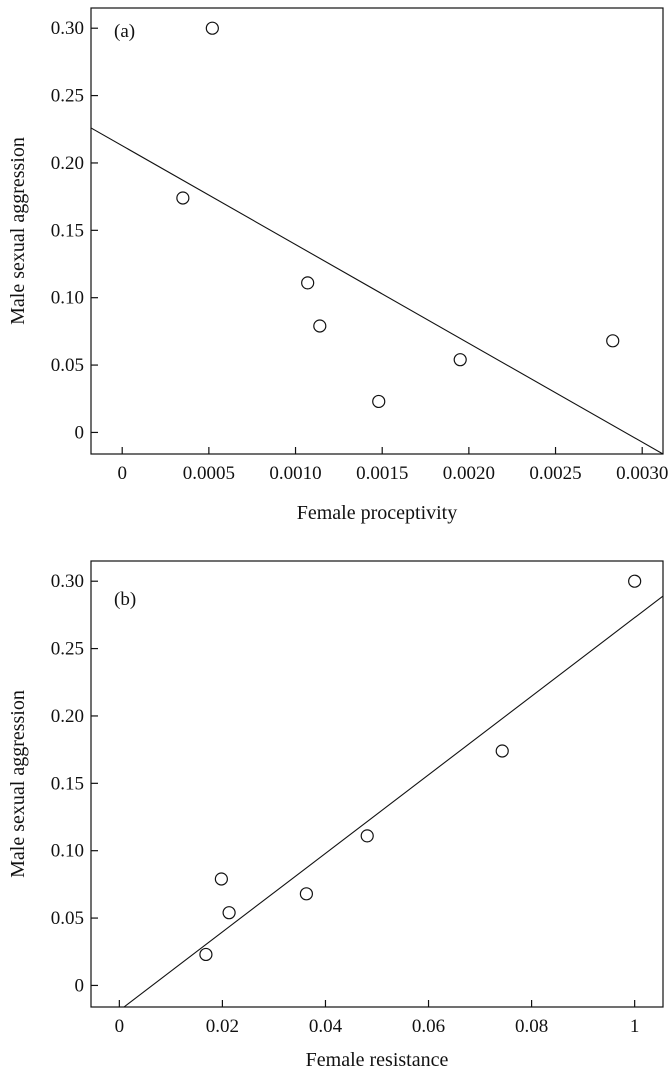 Image resolution: width=670 pixels, height=1072 pixels. I want to click on x-tick-label-a: 0.0030, so click(642, 473).